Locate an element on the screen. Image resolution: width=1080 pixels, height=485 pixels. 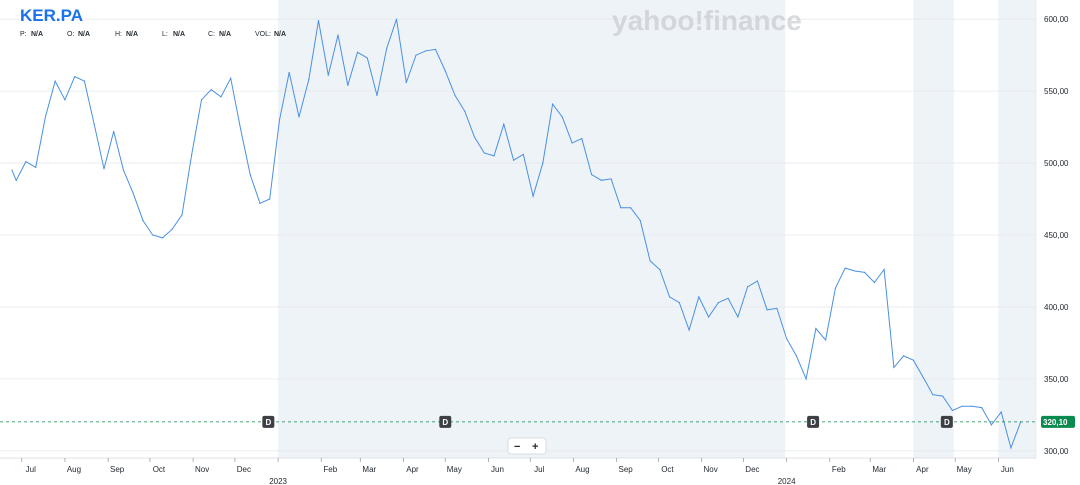
last-price-label: 320,10 is located at coordinates (1055, 422).